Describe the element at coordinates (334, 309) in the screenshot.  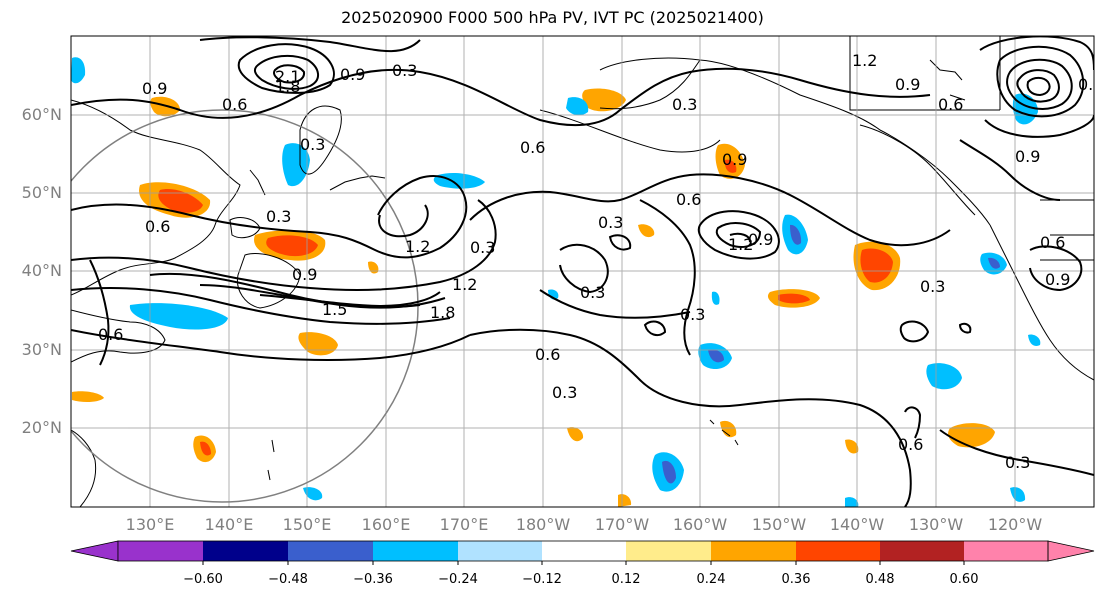
I see `contour-label: 1.5` at that location.